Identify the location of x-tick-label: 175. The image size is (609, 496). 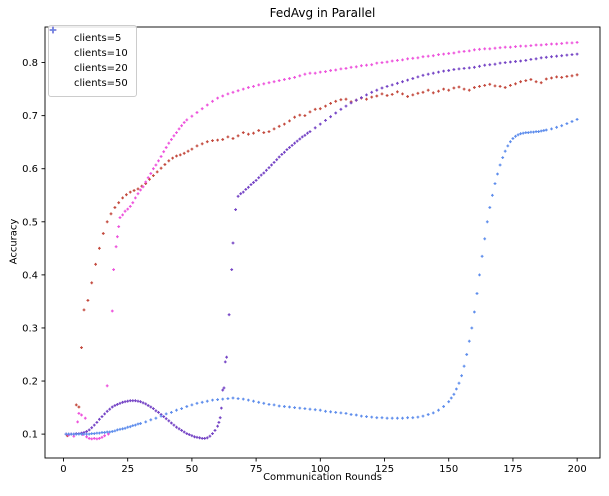
(512, 469).